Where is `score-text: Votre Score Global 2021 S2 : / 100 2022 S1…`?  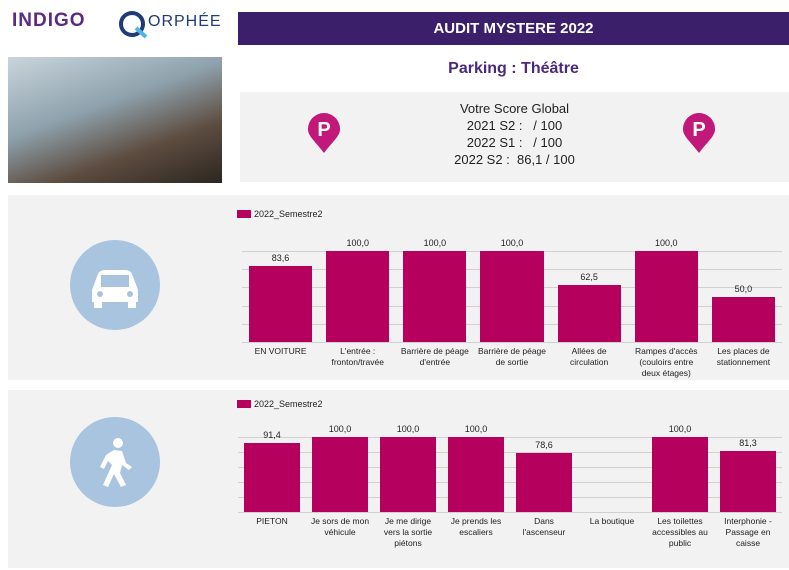 score-text: Votre Score Global 2021 S2 : / 100 2022 S1… is located at coordinates (514, 134).